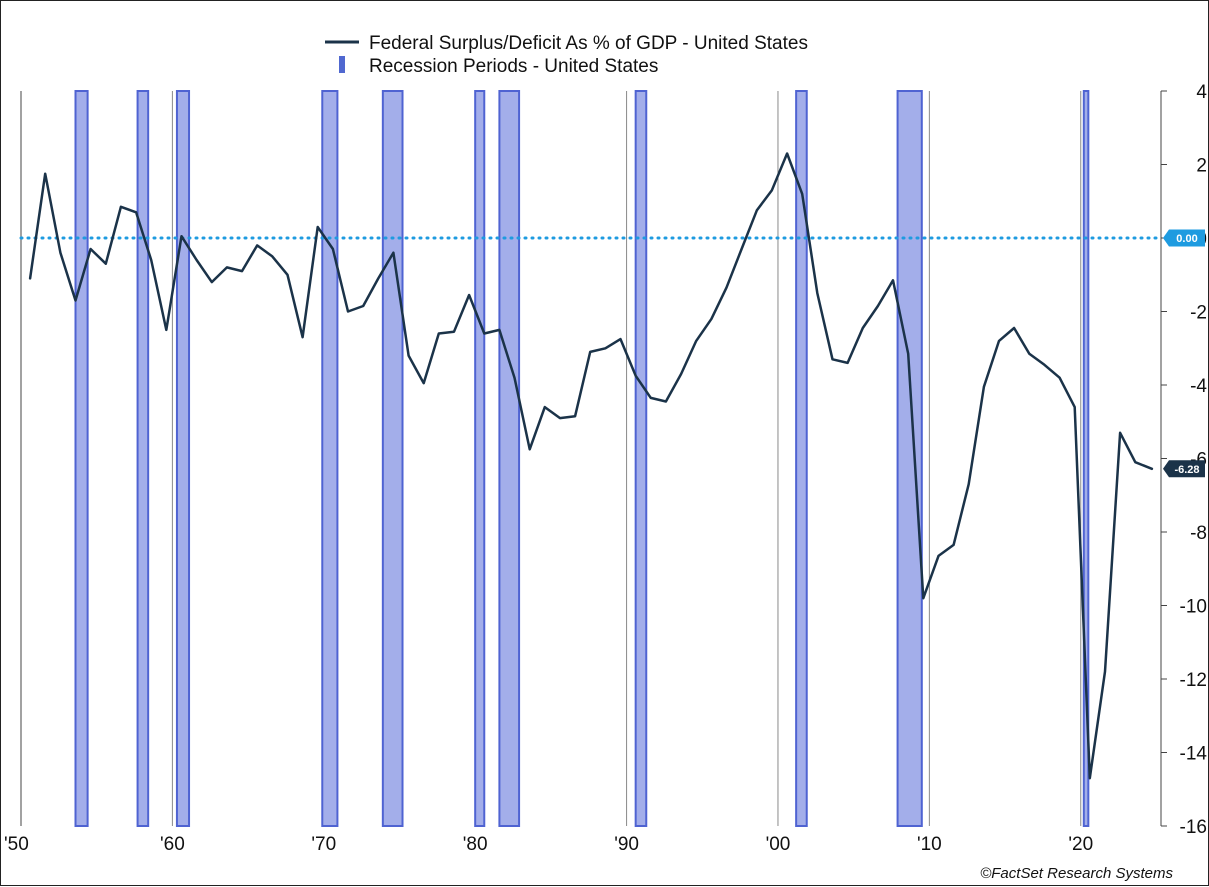 The width and height of the screenshot is (1209, 887). What do you see at coordinates (1198, 313) in the screenshot?
I see `y-tick-label: -2` at bounding box center [1198, 313].